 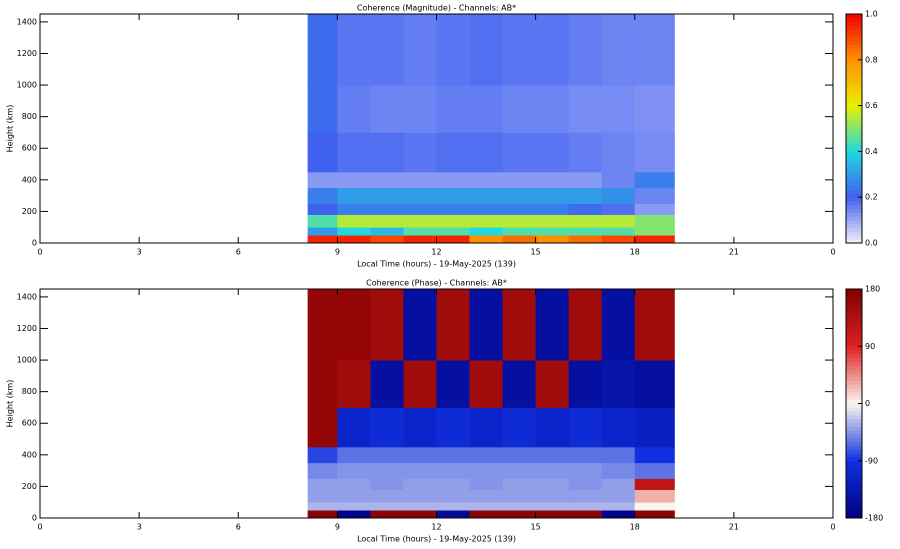 What do you see at coordinates (734, 527) in the screenshot?
I see `x-tick-label: 21` at bounding box center [734, 527].